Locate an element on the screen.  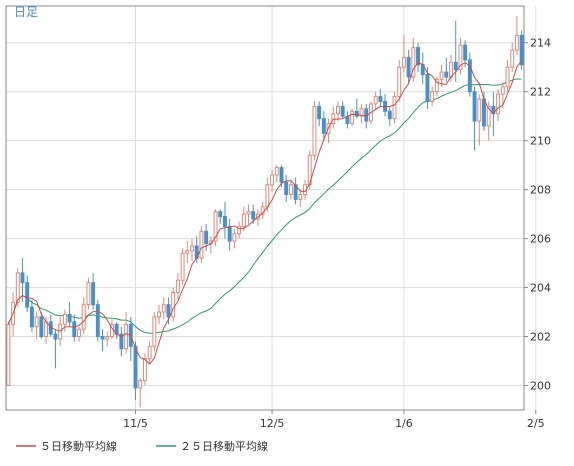
x-tick-label: 1/6 is located at coordinates (404, 423).